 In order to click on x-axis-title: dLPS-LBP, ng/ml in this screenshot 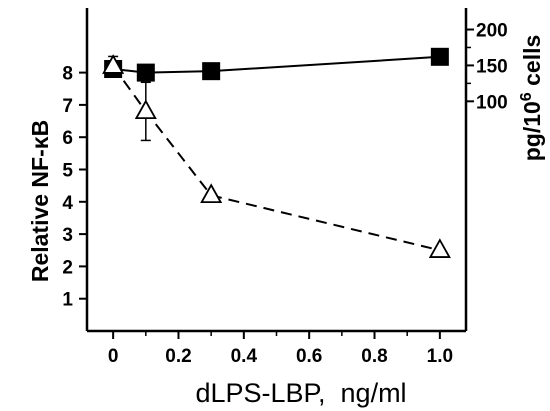, I will do `click(300, 393)`.